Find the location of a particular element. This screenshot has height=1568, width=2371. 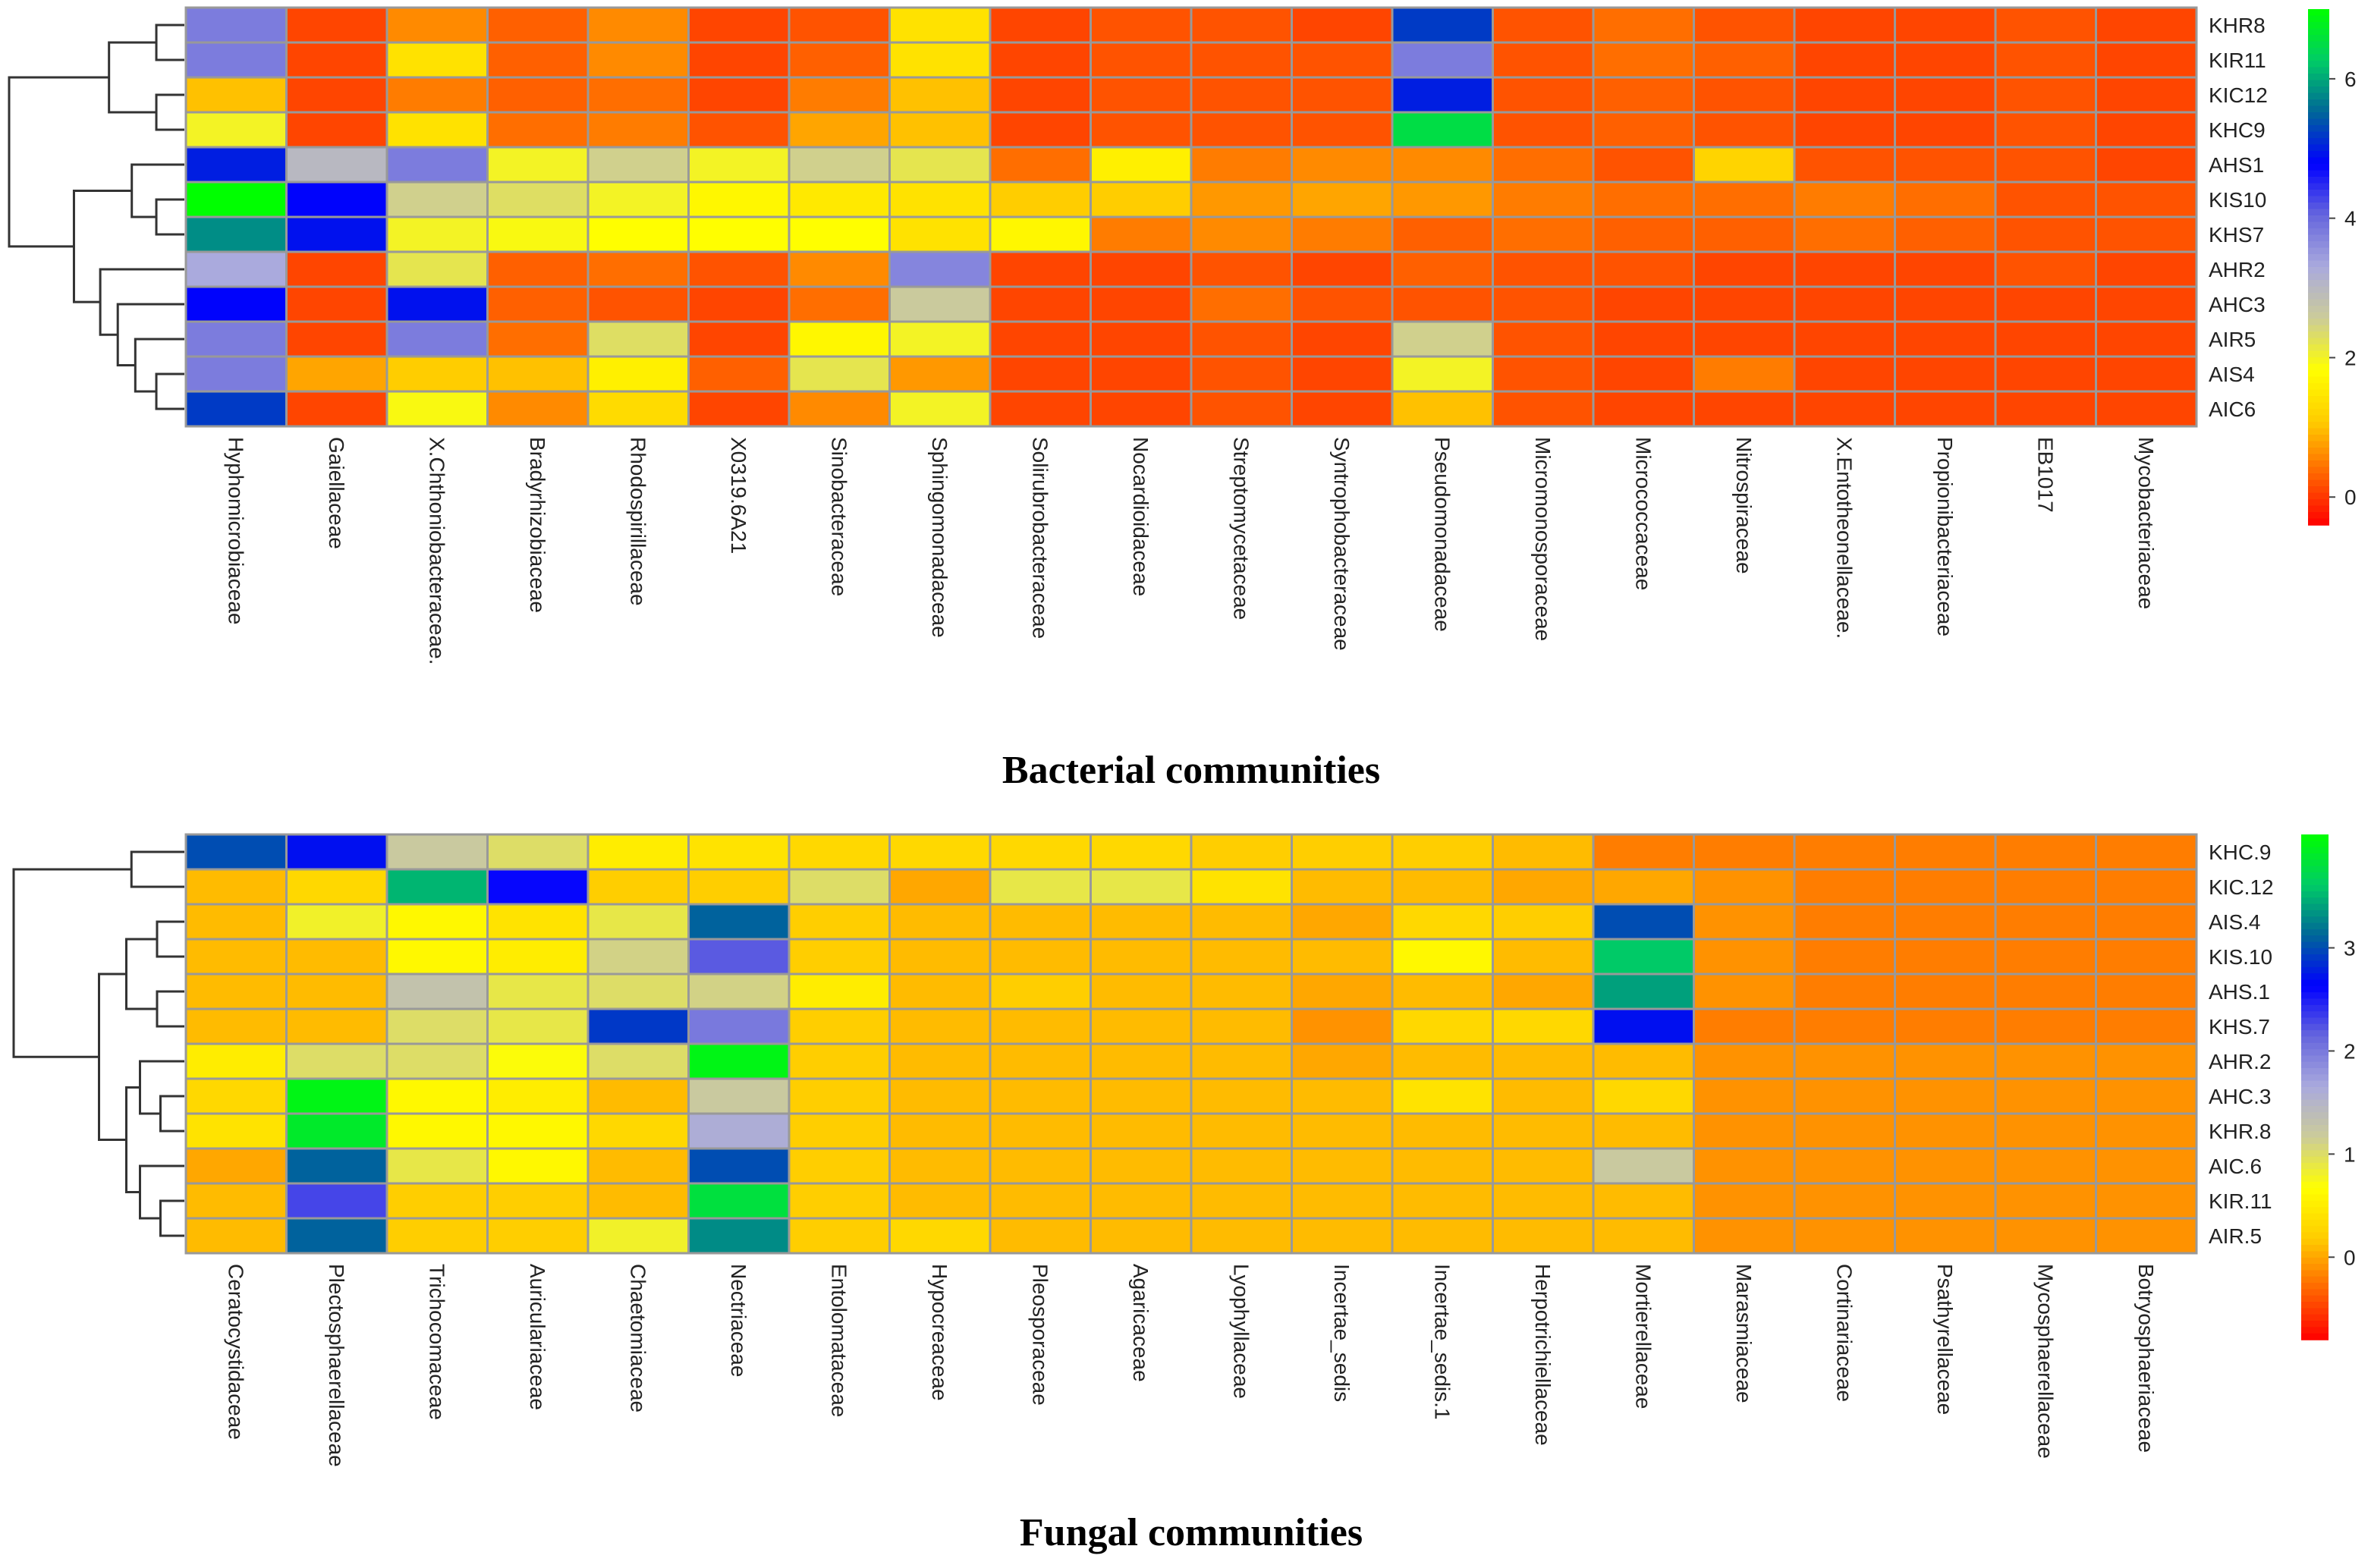

row-label: KIC.12 is located at coordinates (2241, 887).